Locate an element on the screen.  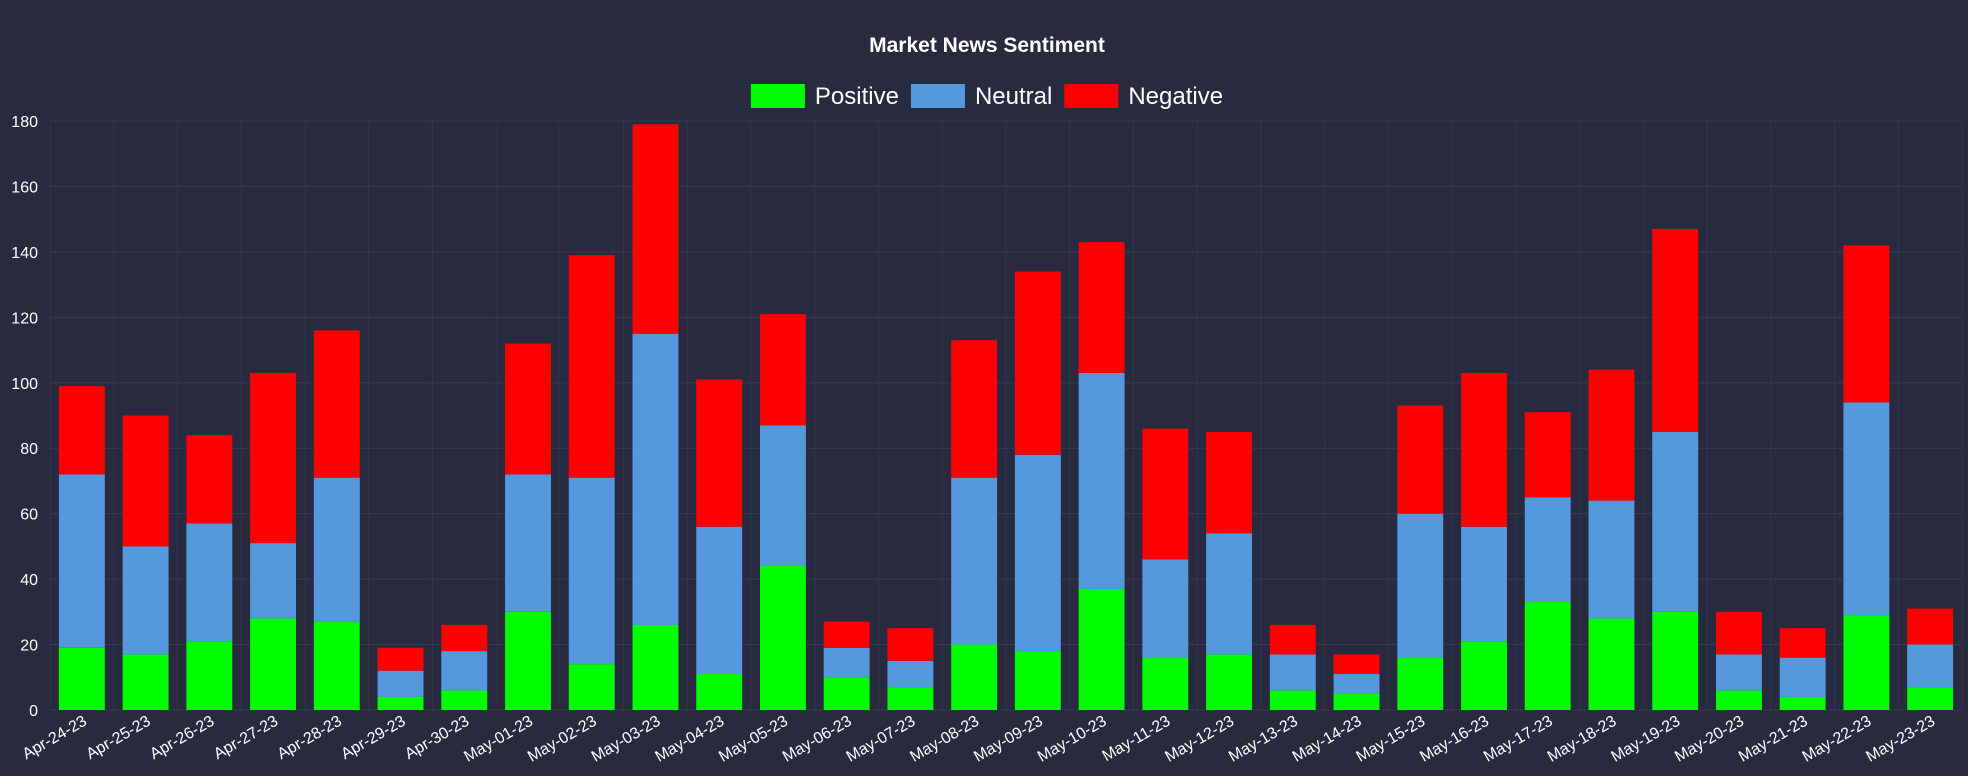
chart-title: Market News Sentiment is located at coordinates (987, 45).